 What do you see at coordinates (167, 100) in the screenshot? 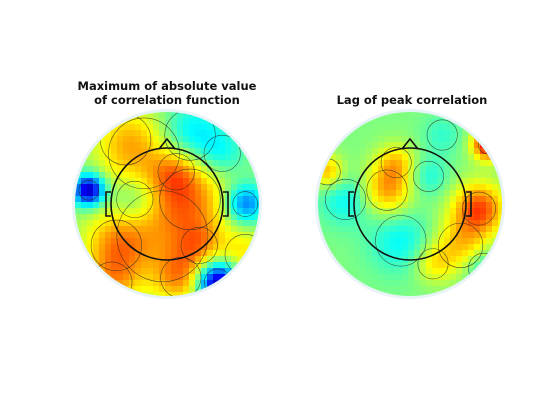
I see `left-plot-title-line2: of correlation function` at bounding box center [167, 100].